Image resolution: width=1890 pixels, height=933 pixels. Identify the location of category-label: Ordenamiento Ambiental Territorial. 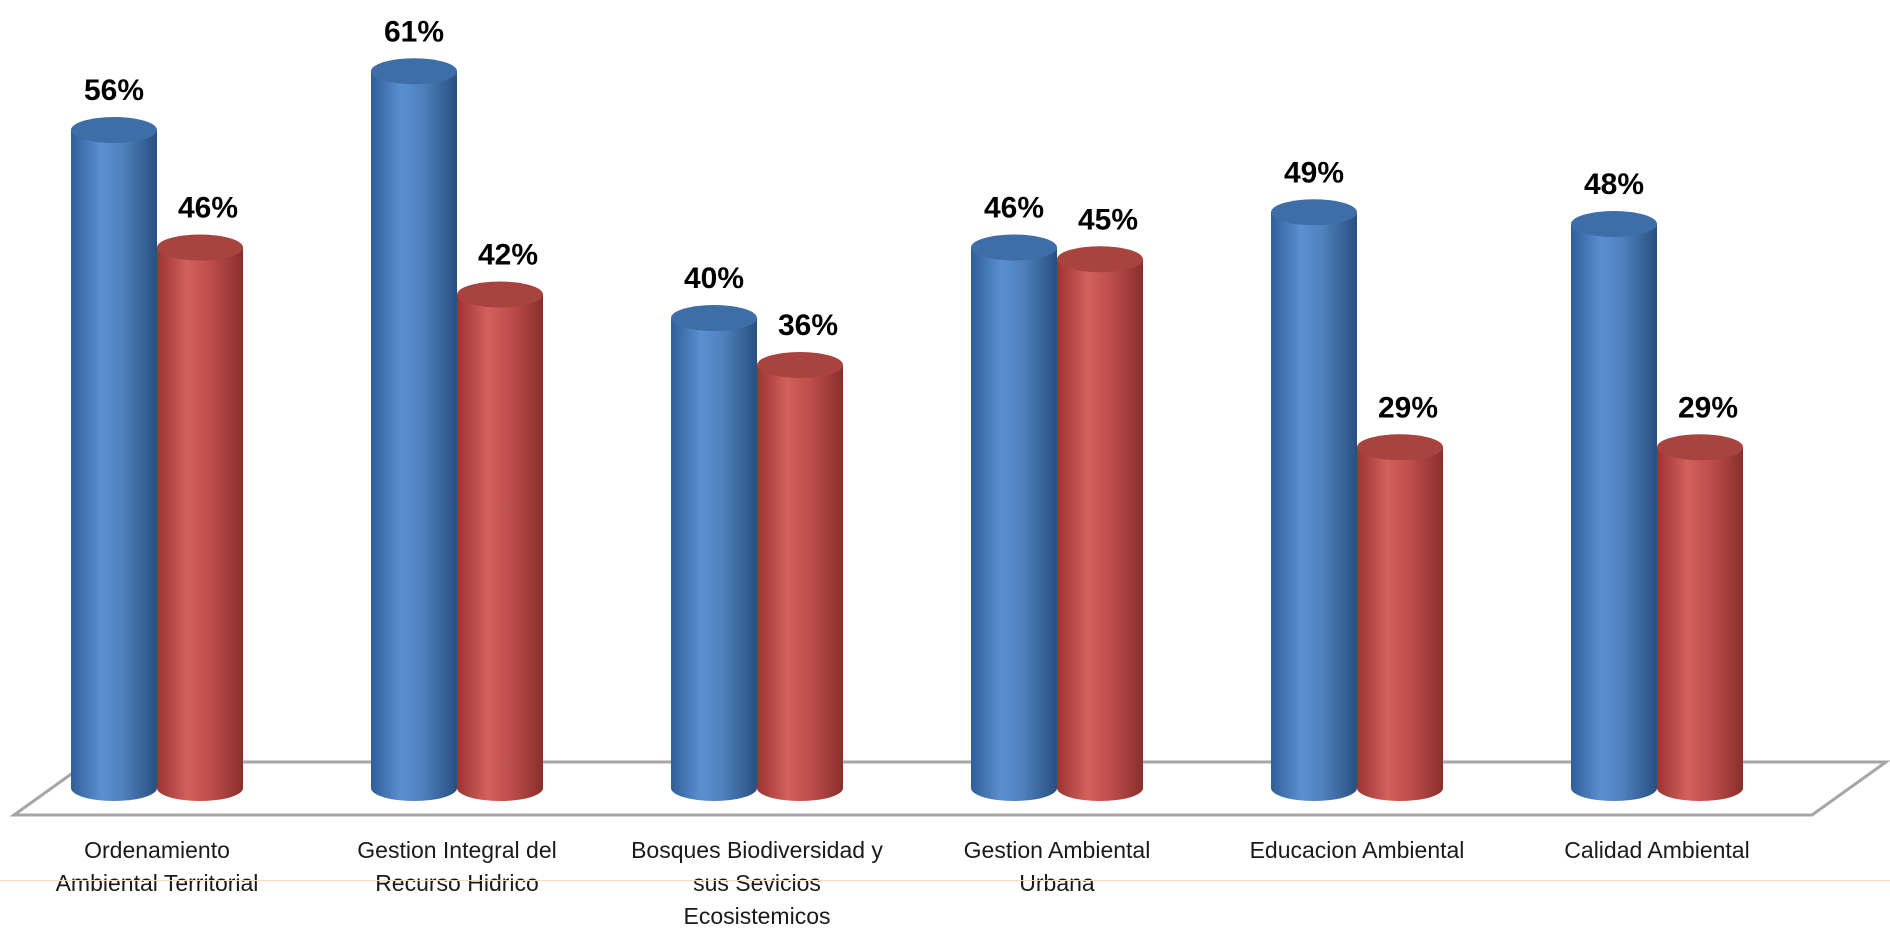
(157, 866).